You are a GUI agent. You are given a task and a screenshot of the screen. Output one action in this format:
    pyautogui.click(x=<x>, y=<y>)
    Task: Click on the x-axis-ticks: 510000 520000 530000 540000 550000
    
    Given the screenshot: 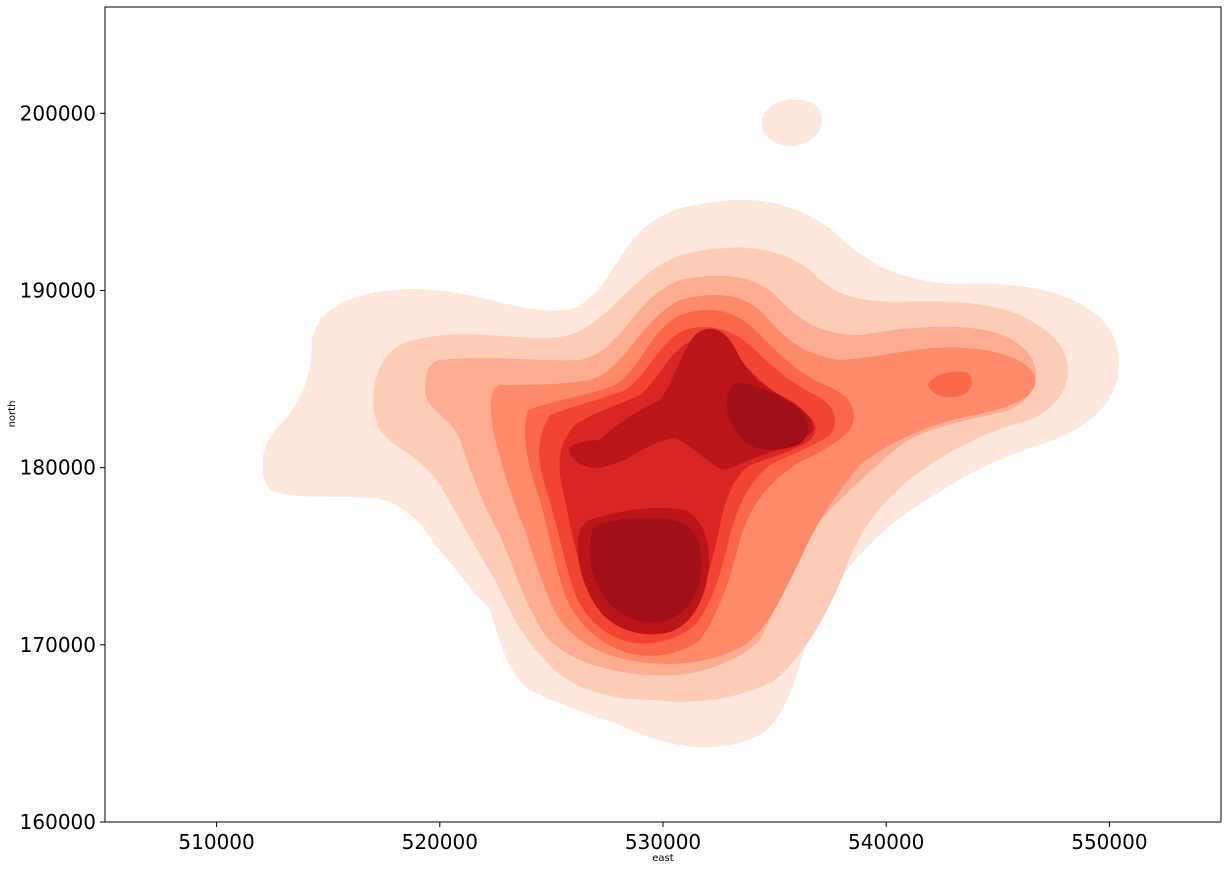 What is the action you would take?
    pyautogui.click(x=662, y=838)
    